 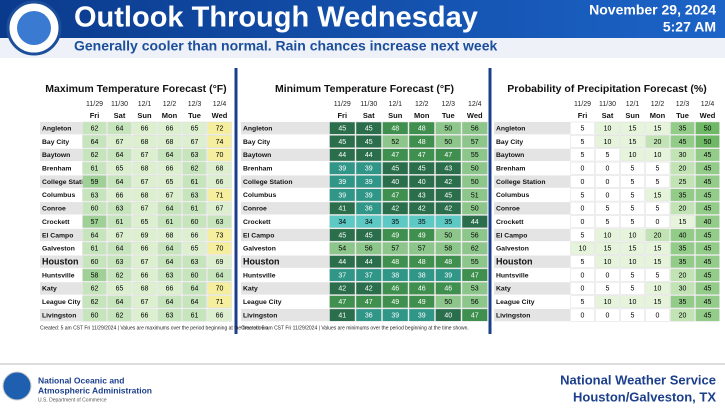 What do you see at coordinates (508, 209) in the screenshot?
I see `city-name: Conroe` at bounding box center [508, 209].